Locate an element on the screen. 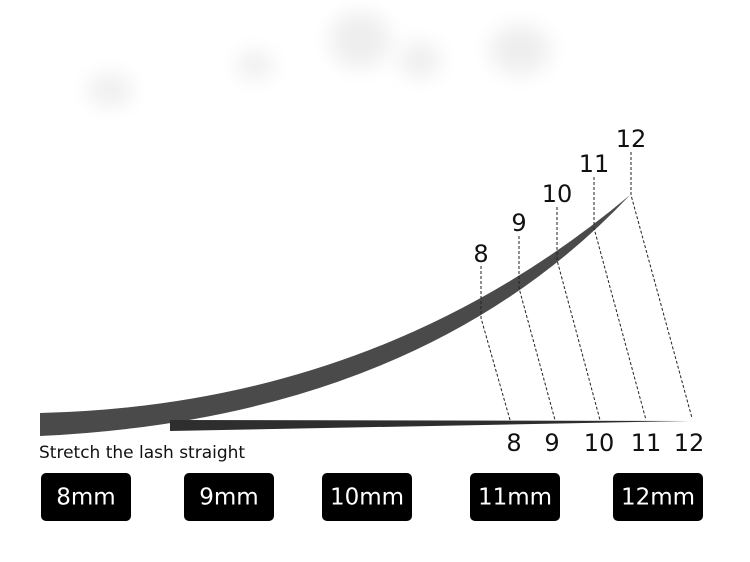 Image resolution: width=750 pixels, height=562 pixels. background-blur is located at coordinates (319, 59).